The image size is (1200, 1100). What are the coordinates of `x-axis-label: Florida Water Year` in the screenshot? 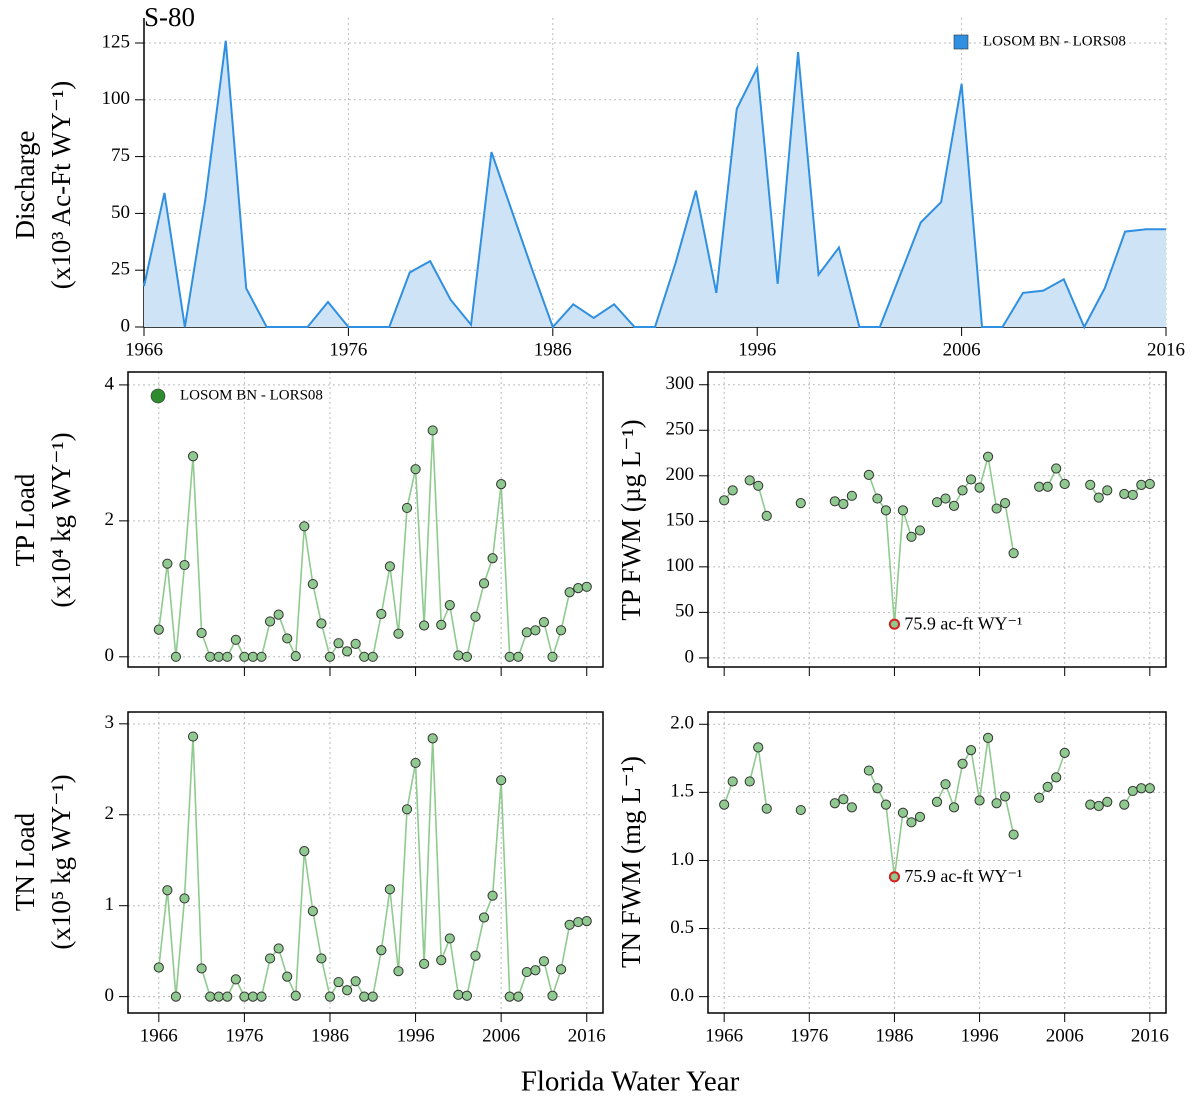 It's located at (630, 1082).